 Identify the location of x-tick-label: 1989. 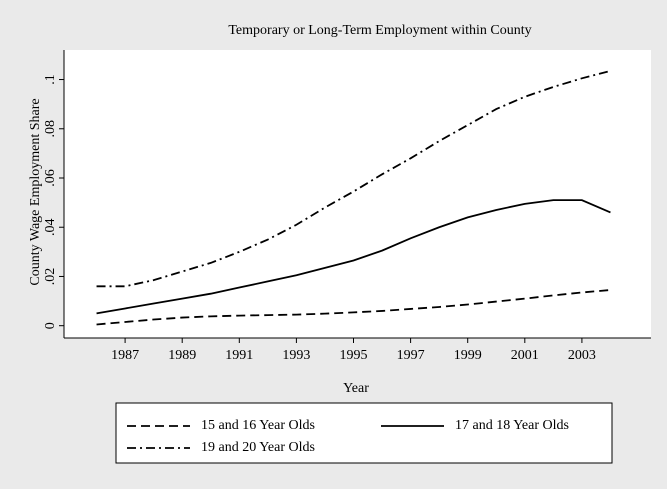
(182, 355).